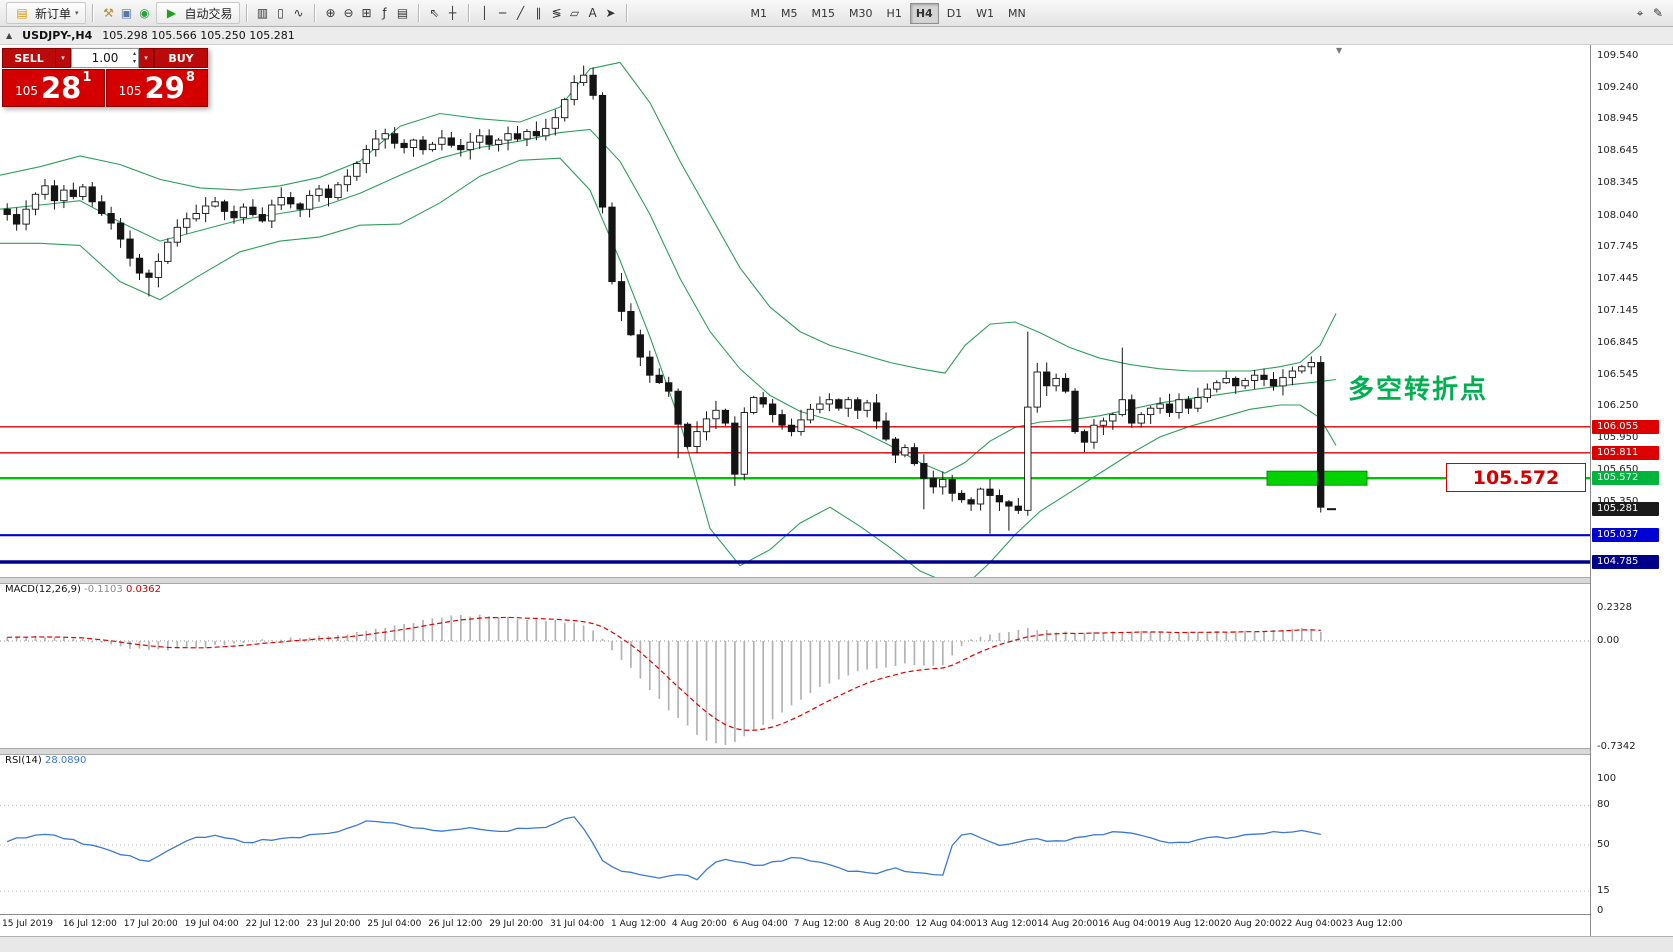 The height and width of the screenshot is (952, 1673). I want to click on arrow-objects-icon: ➤, so click(610, 13).